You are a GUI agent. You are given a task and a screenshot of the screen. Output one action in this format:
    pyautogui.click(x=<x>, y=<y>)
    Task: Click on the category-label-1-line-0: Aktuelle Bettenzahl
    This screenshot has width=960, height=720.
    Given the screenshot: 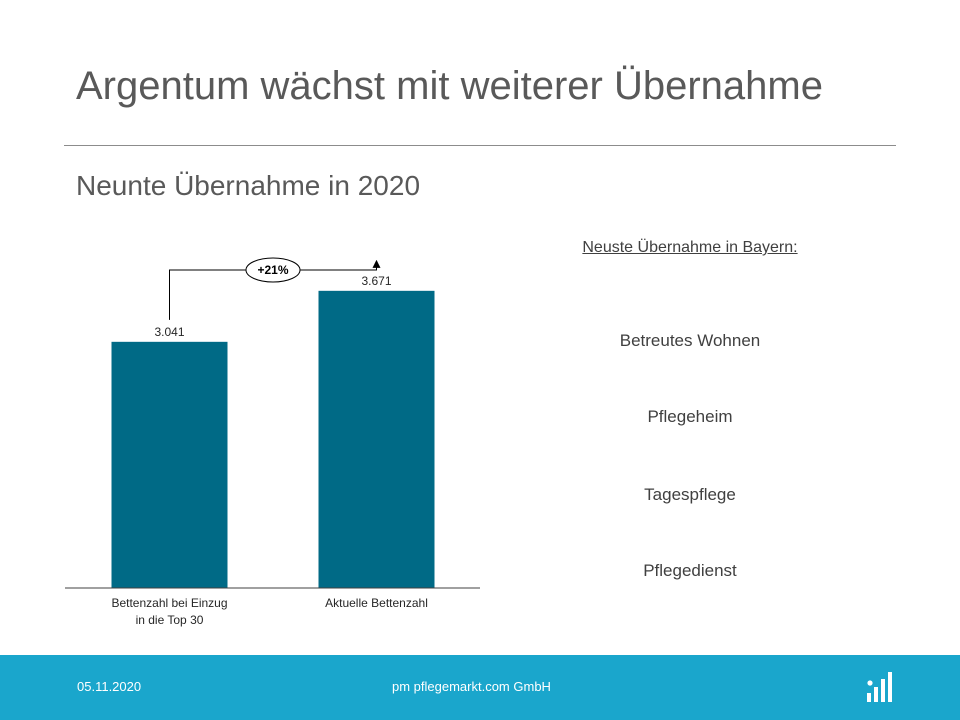 What is the action you would take?
    pyautogui.click(x=376, y=603)
    